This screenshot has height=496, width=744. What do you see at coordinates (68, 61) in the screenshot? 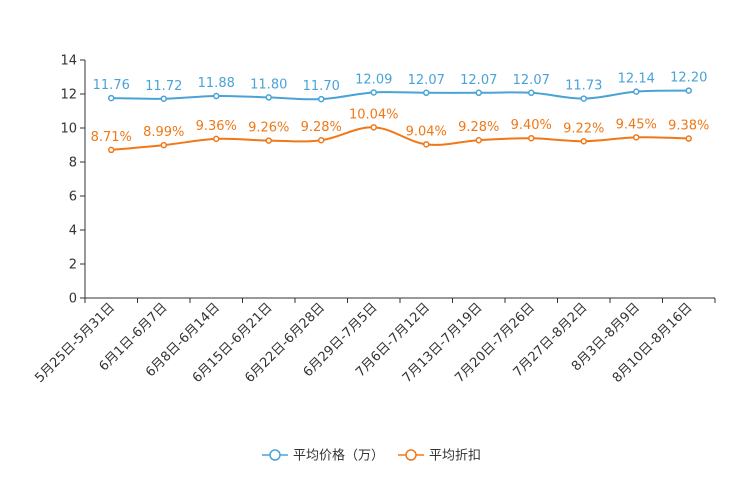
I see `y-tick-label: 14` at bounding box center [68, 61].